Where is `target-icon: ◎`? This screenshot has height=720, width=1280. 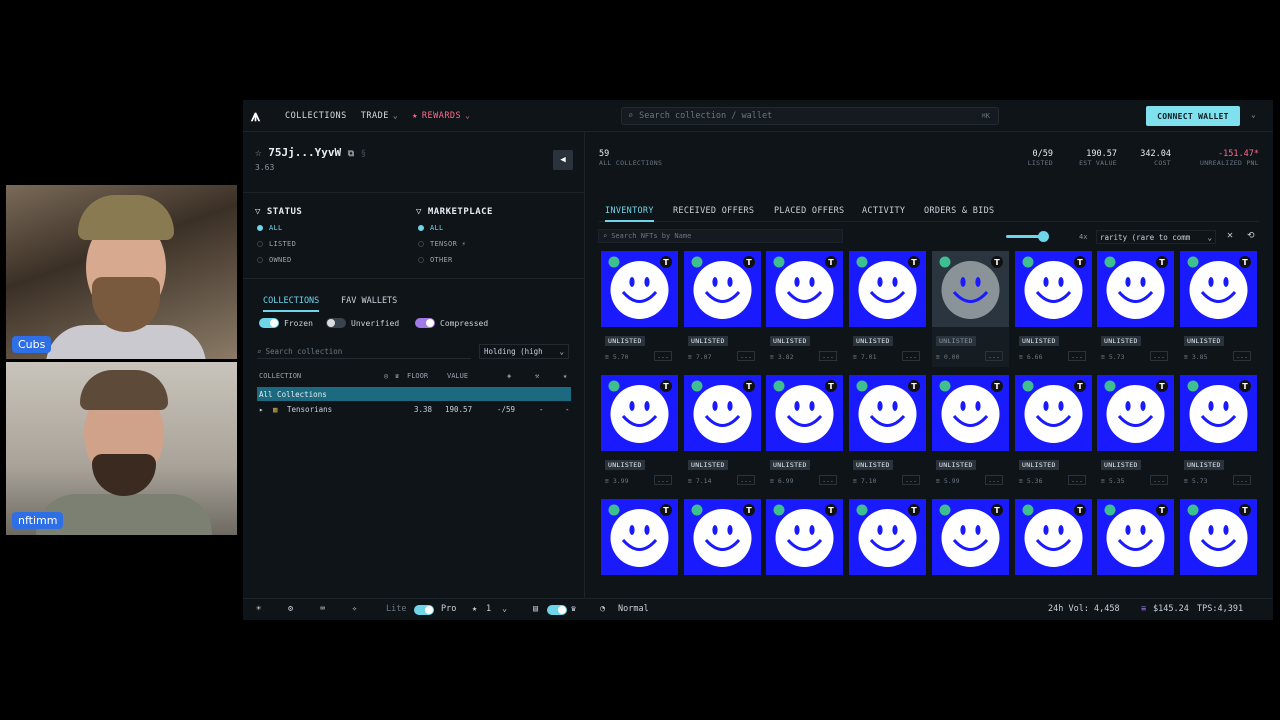 target-icon: ◎ is located at coordinates (386, 376).